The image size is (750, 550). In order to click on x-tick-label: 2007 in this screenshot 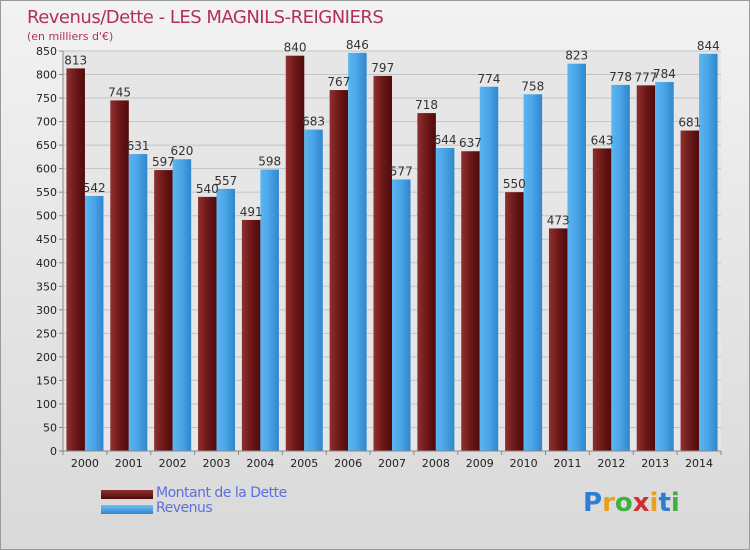, I will do `click(392, 463)`.